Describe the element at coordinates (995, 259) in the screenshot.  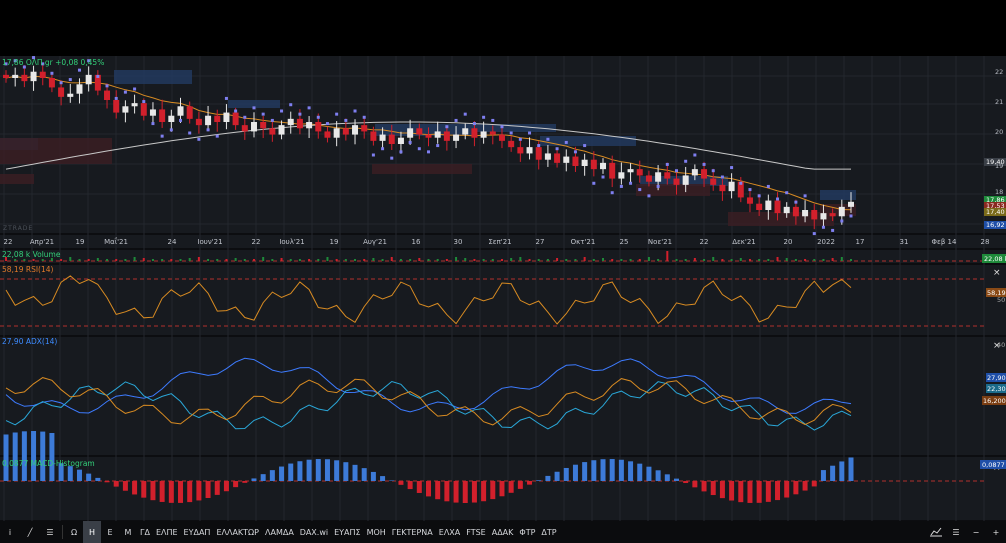
I see `svg-text: 22,08 k` at that location.